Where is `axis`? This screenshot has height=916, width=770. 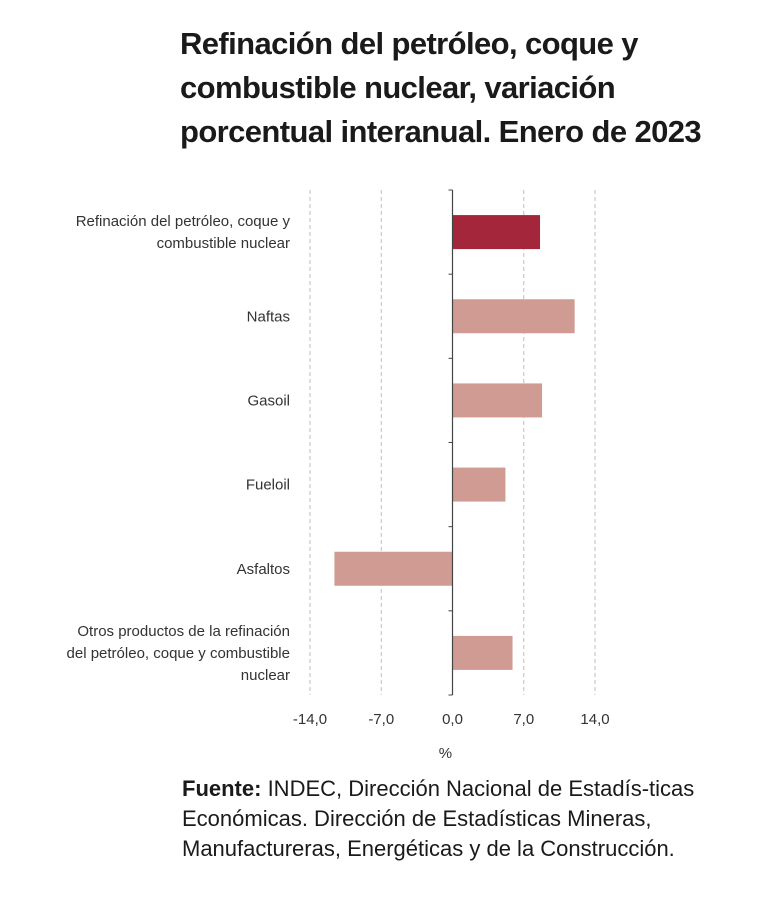
axis is located at coordinates (451, 442).